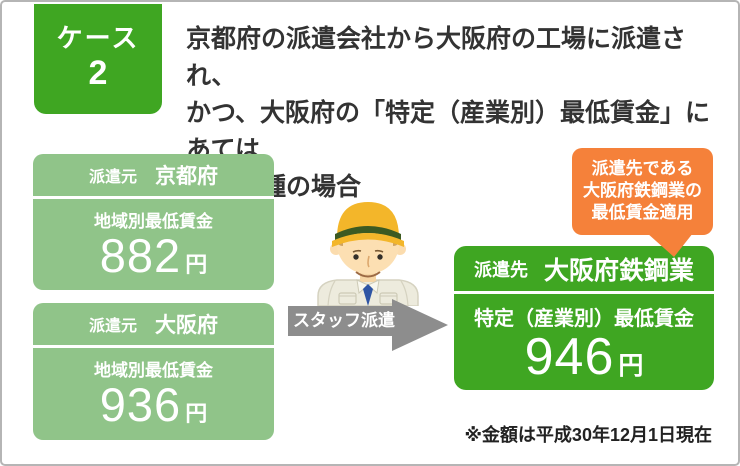 This screenshot has width=740, height=466. I want to click on wage-amount: 936 円, so click(153, 404).